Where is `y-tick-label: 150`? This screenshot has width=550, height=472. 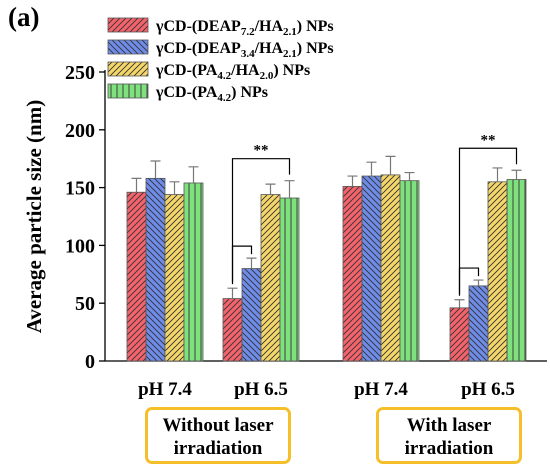
y-tick-label: 150 is located at coordinates (80, 189).